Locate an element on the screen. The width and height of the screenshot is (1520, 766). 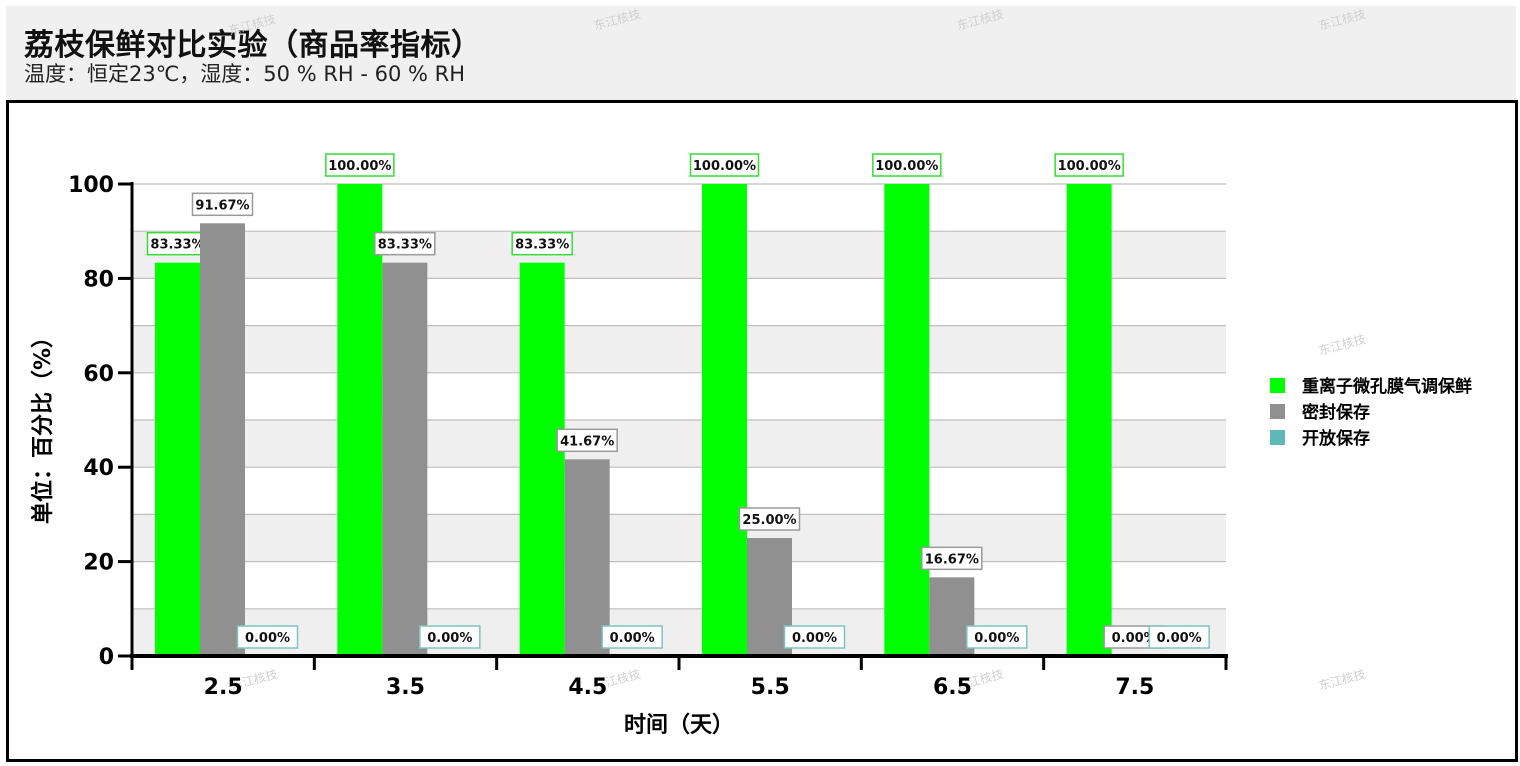
x-tick-label: 4.5 is located at coordinates (587, 687).